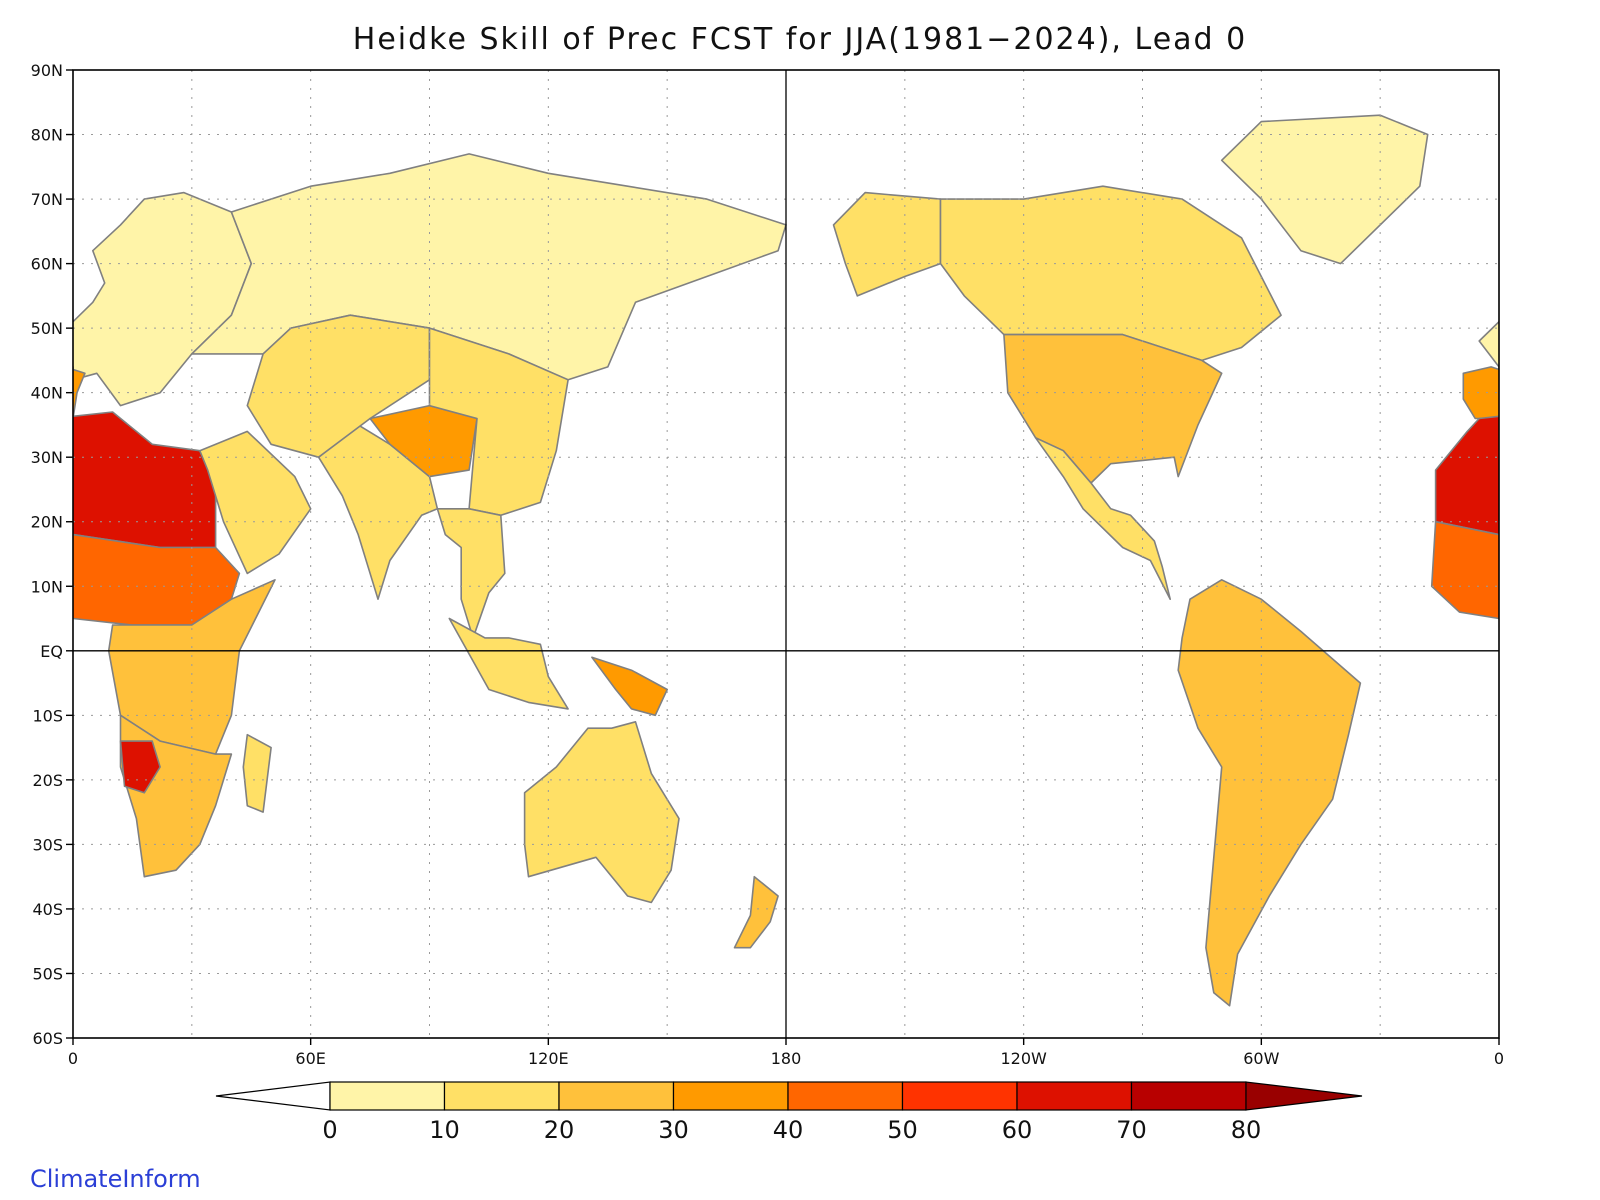  What do you see at coordinates (789, 1112) in the screenshot?
I see `colorbar: 0 10 20 30 40 50 60 70 80` at bounding box center [789, 1112].